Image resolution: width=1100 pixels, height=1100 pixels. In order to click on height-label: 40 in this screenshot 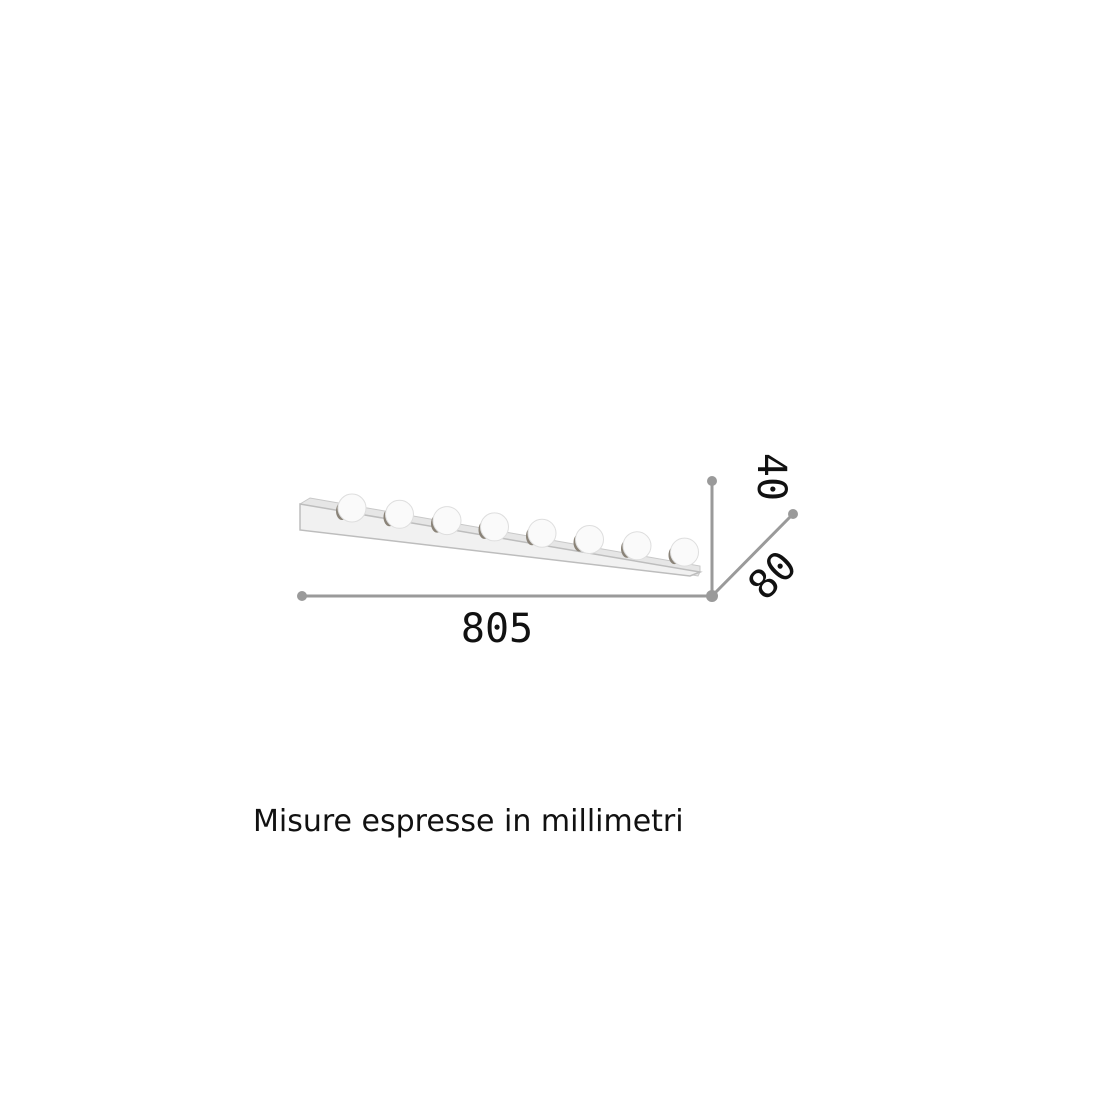, I will do `click(771, 477)`.